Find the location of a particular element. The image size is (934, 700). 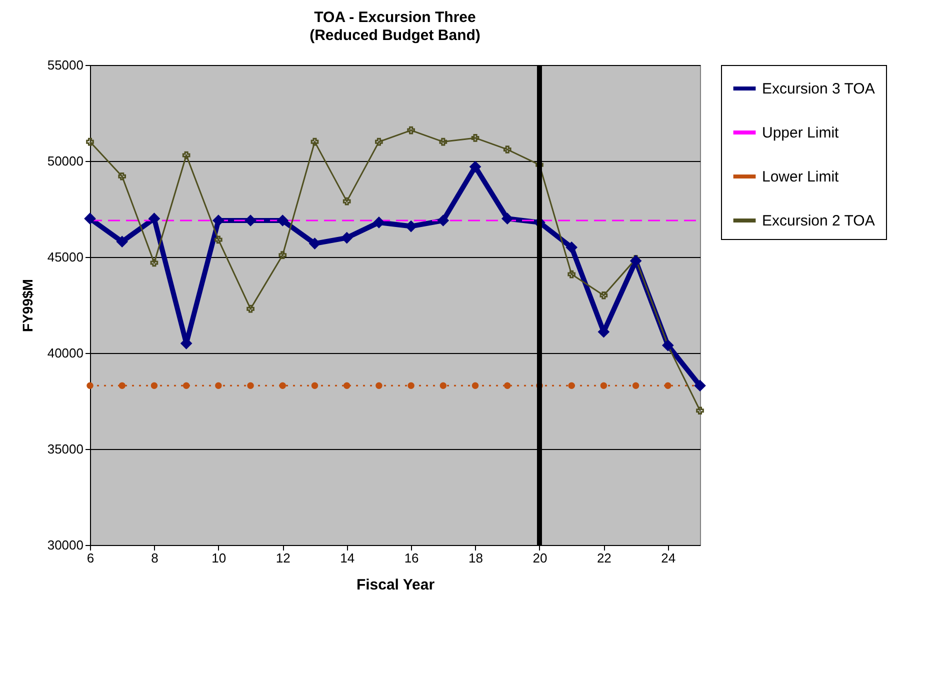

y-axis-title: FY99$M is located at coordinates (27, 305).